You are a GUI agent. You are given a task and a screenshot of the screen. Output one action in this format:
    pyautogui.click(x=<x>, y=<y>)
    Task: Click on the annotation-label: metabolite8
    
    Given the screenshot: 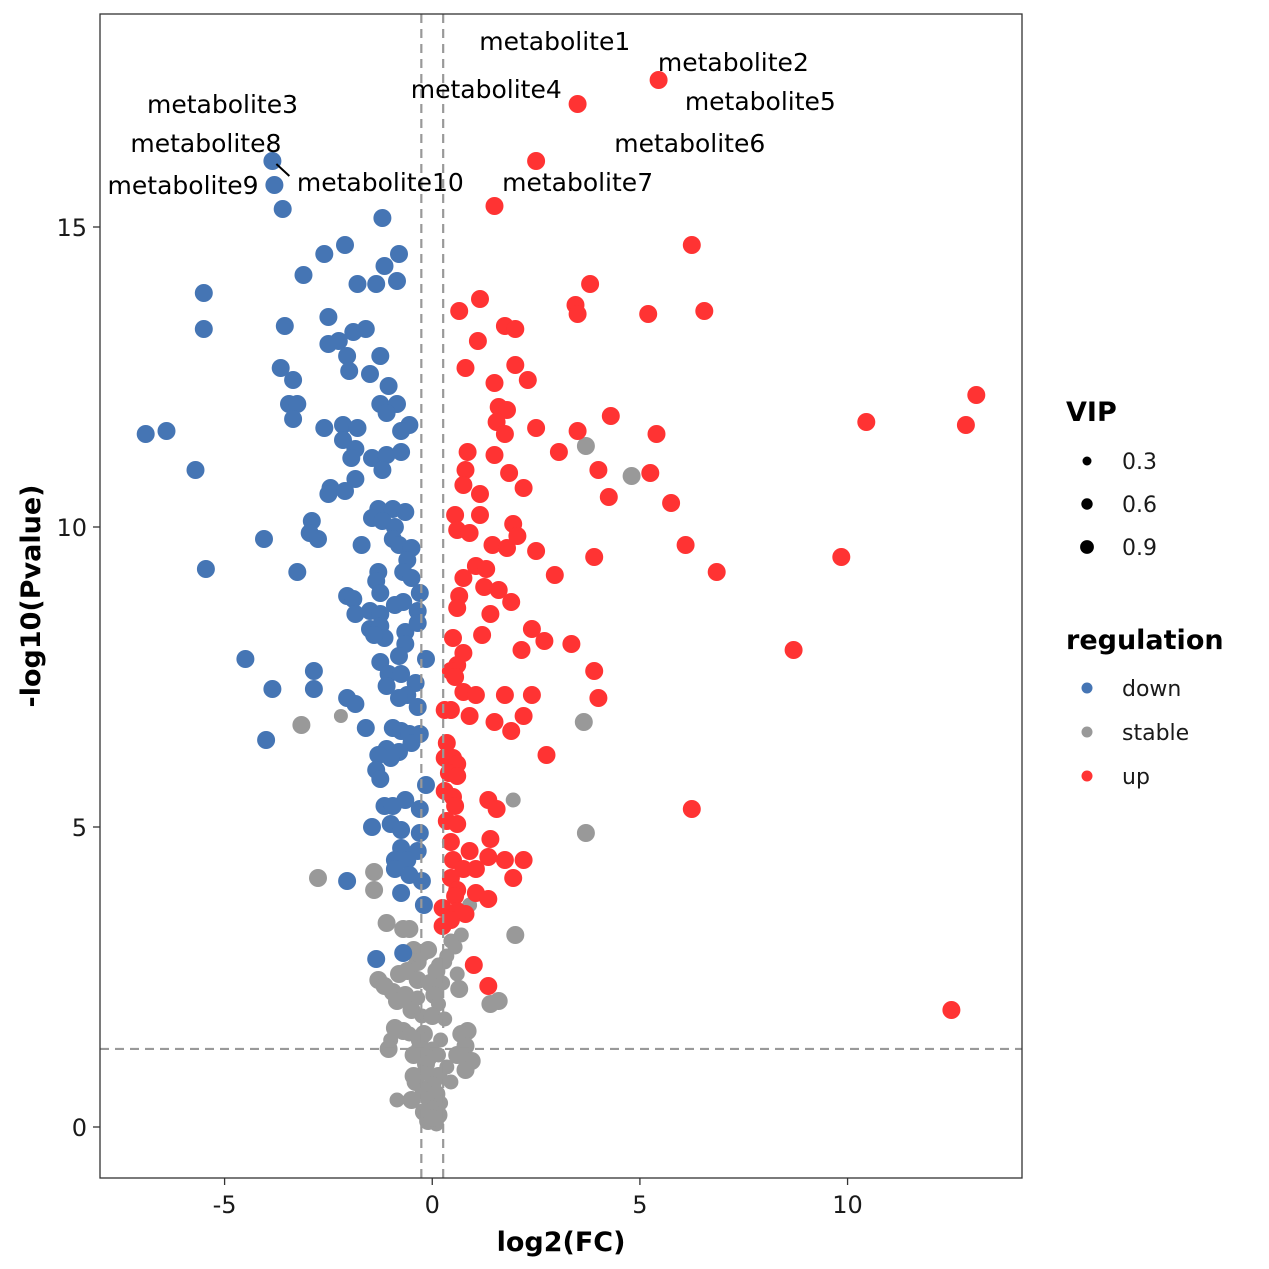 What is the action you would take?
    pyautogui.click(x=205, y=143)
    